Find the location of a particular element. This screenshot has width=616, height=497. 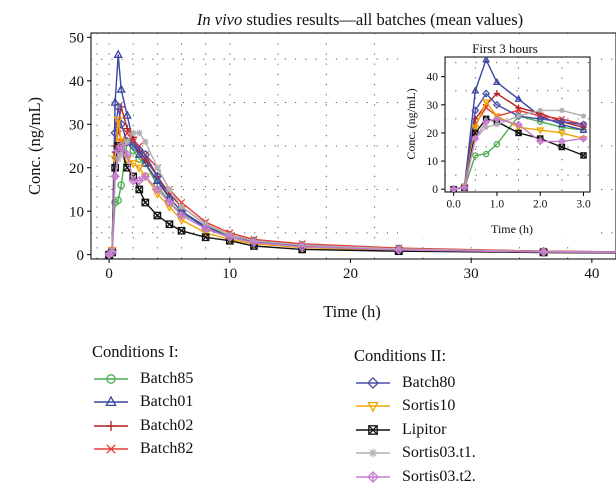

main-point-Sortis03.t2.-7 is located at coordinates (139, 181).